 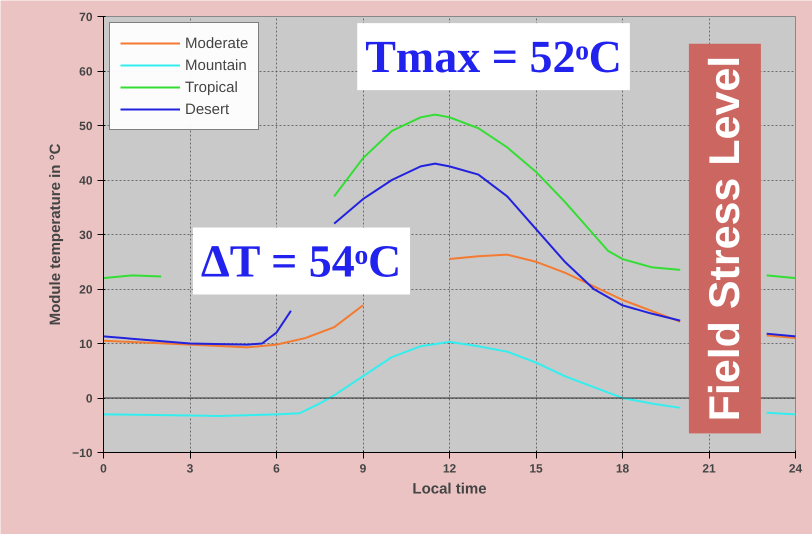 What do you see at coordinates (86, 235) in the screenshot?
I see `y-tick-label: 30` at bounding box center [86, 235].